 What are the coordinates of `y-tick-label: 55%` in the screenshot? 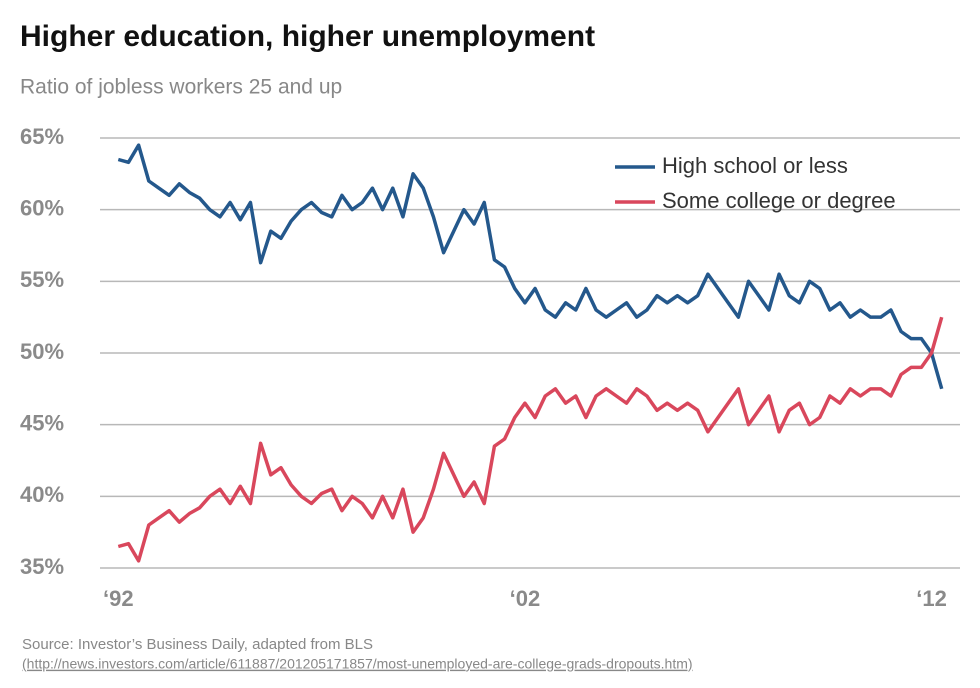 It's located at (42, 279).